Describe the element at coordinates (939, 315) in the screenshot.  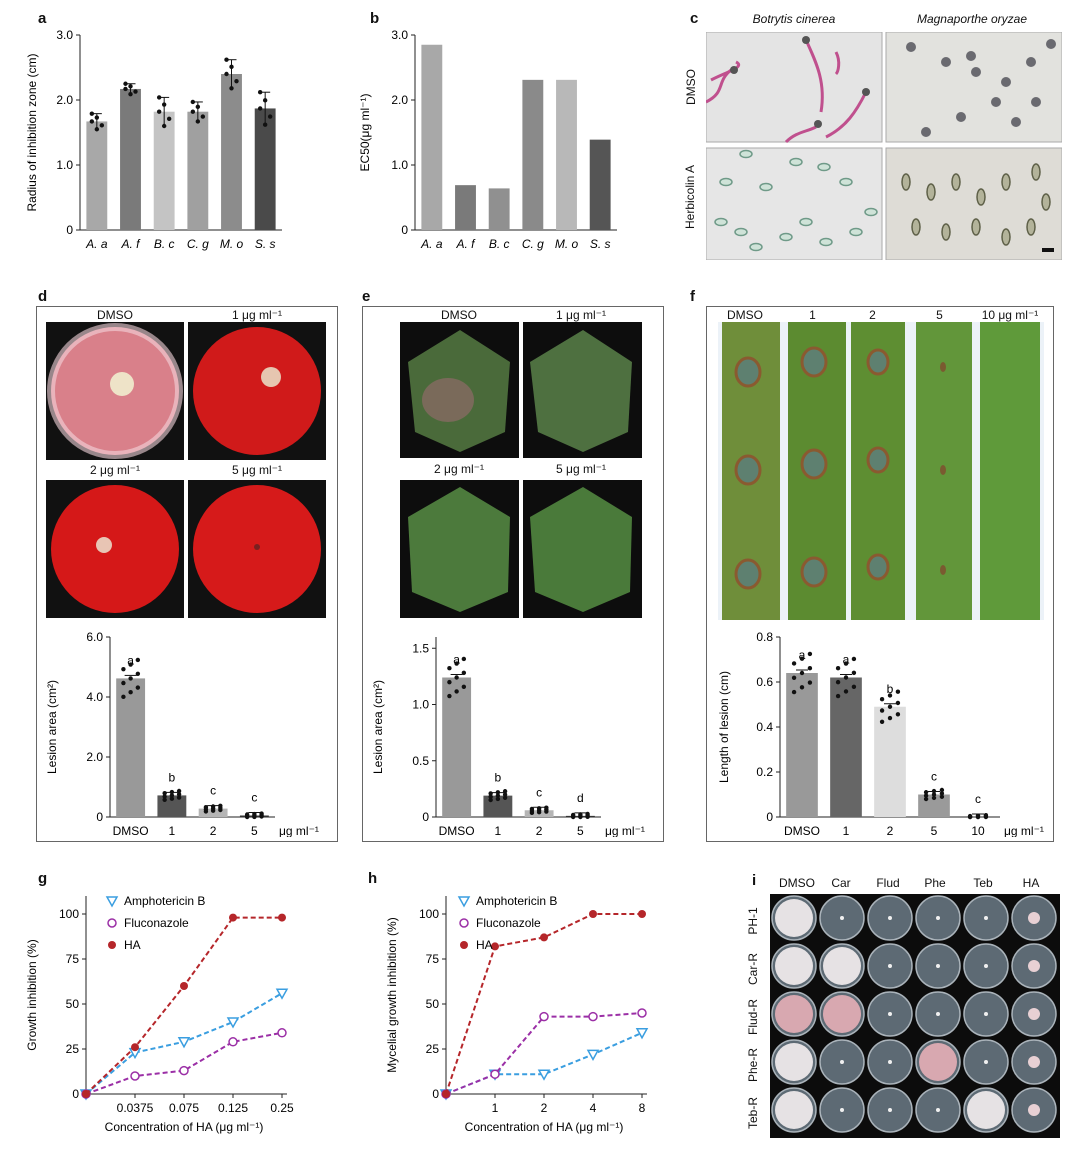
I see `photo-label-5: 5` at that location.